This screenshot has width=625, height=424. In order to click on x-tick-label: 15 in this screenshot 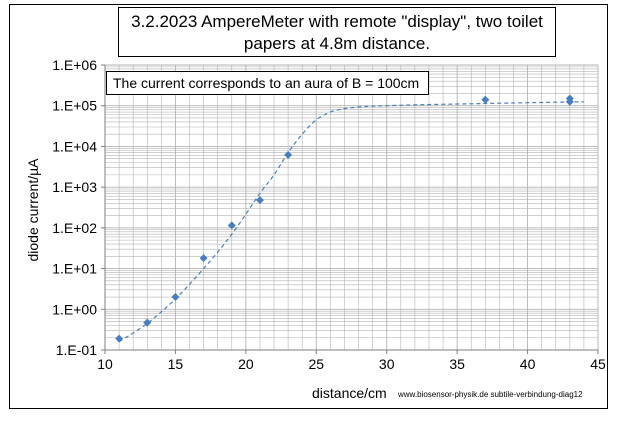, I will do `click(176, 364)`.